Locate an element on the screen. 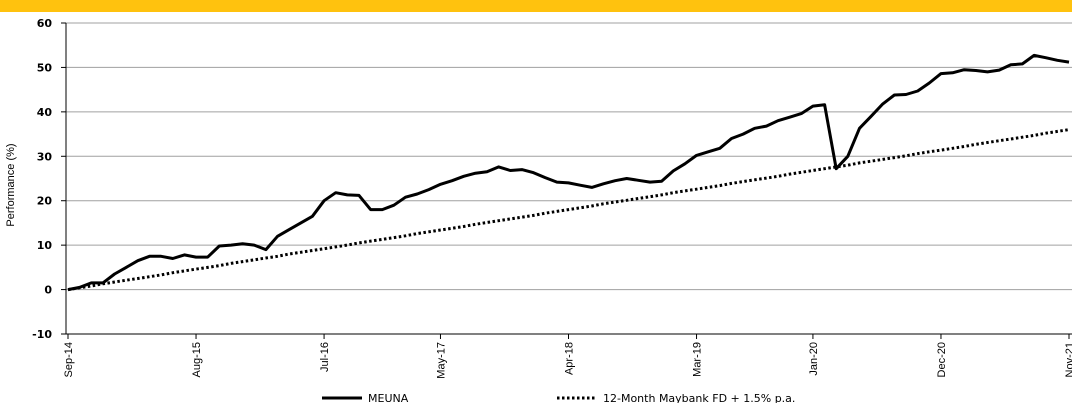 The height and width of the screenshot is (403, 1072). x-tick-label: Mar-19 is located at coordinates (698, 359).